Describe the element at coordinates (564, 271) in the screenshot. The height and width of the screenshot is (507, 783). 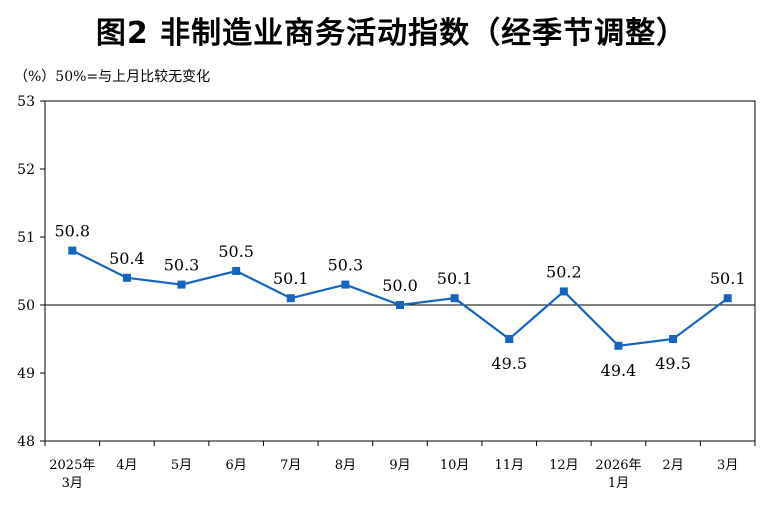
I see `data-label: 50.2` at that location.